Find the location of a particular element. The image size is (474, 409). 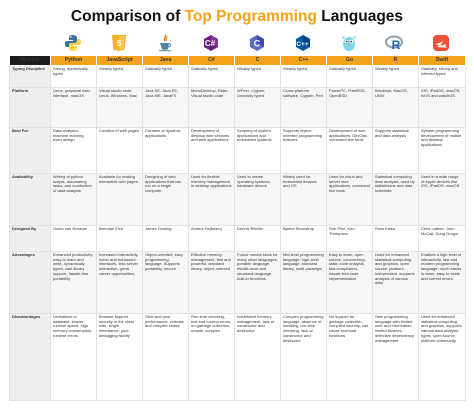

table-cell: Dennis Ritchie is located at coordinates (257, 238).